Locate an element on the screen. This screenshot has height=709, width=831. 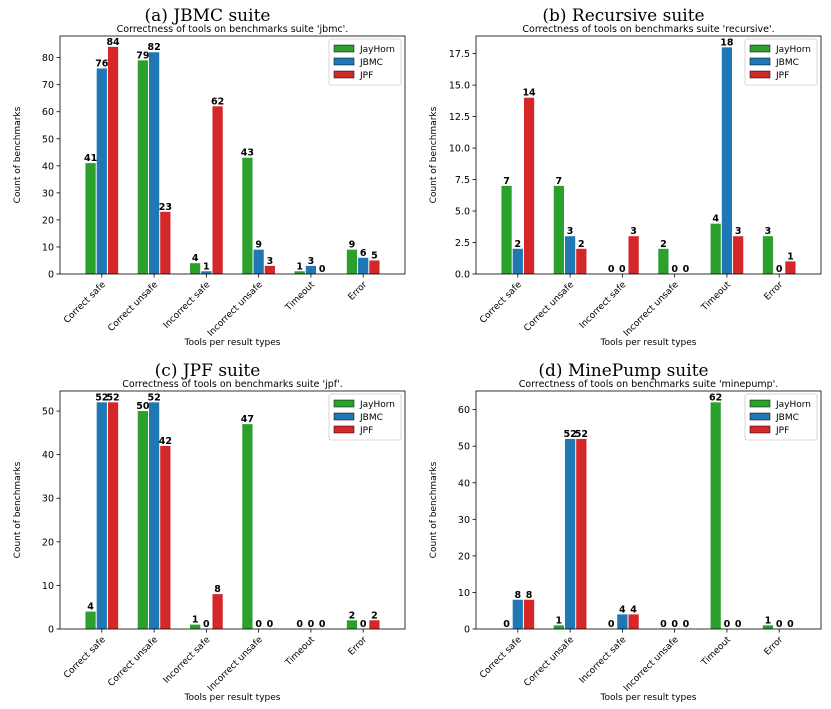
y-tick-label: 70 is located at coordinates (48, 85).